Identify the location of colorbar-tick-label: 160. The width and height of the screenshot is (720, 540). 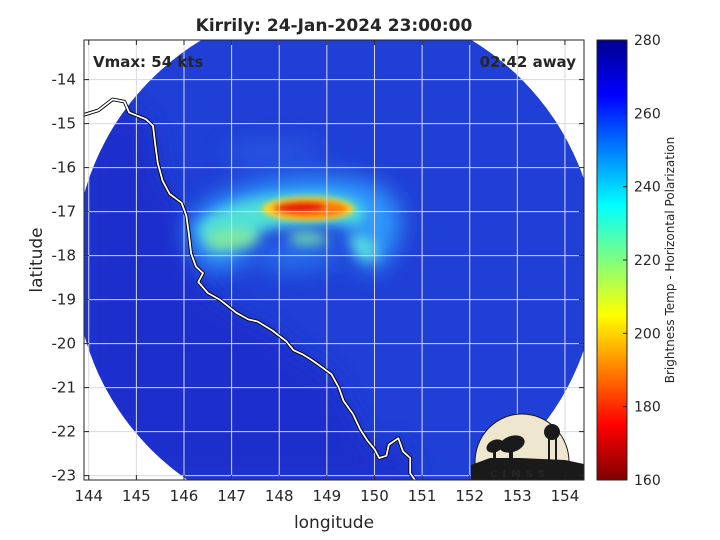
(647, 481).